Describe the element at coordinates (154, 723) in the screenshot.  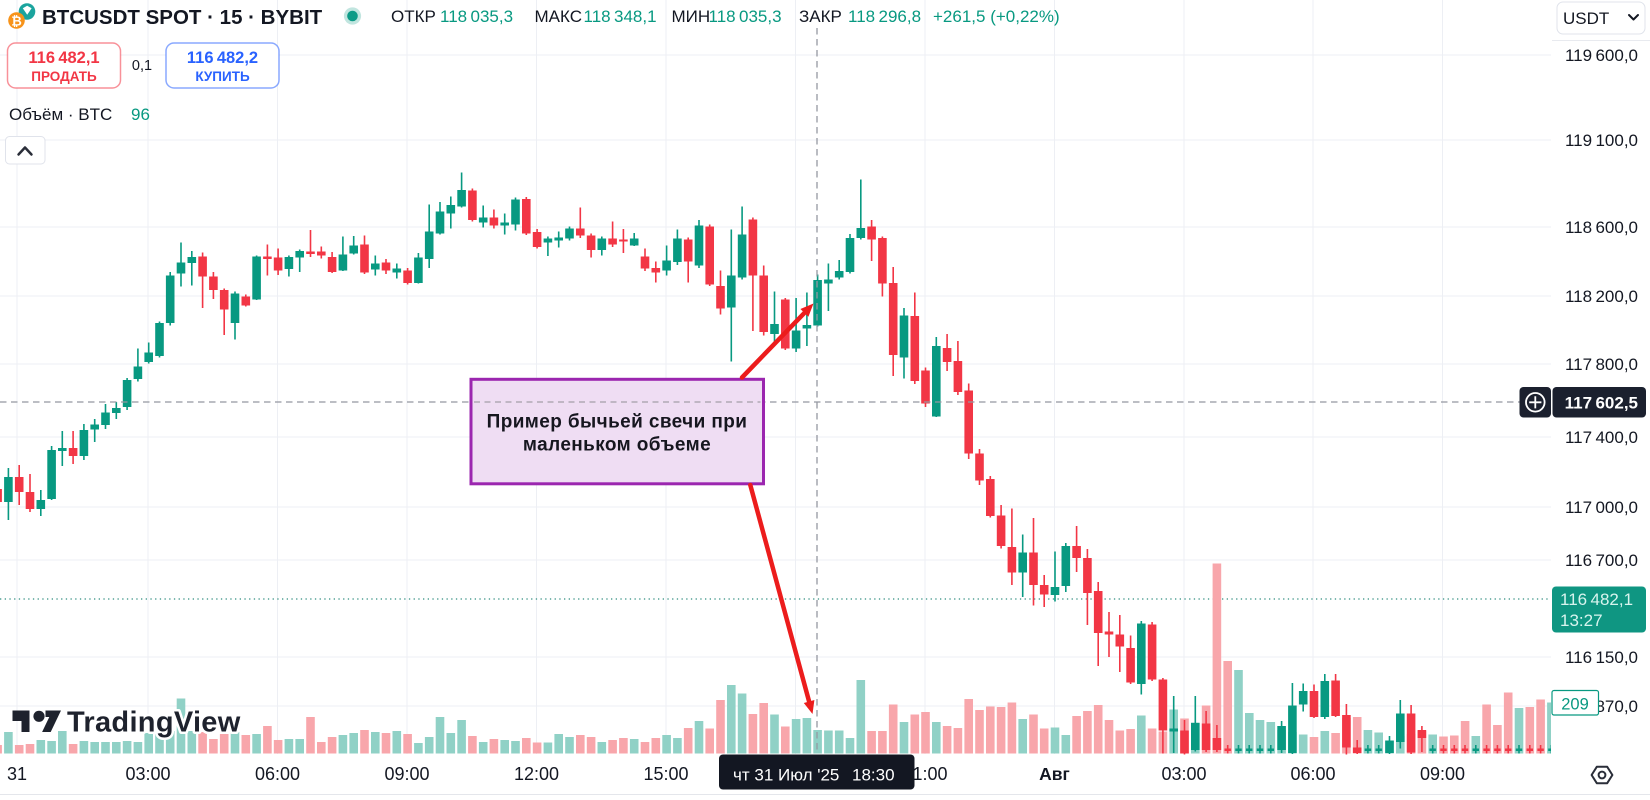
I see `svg-text: TradingView` at that location.